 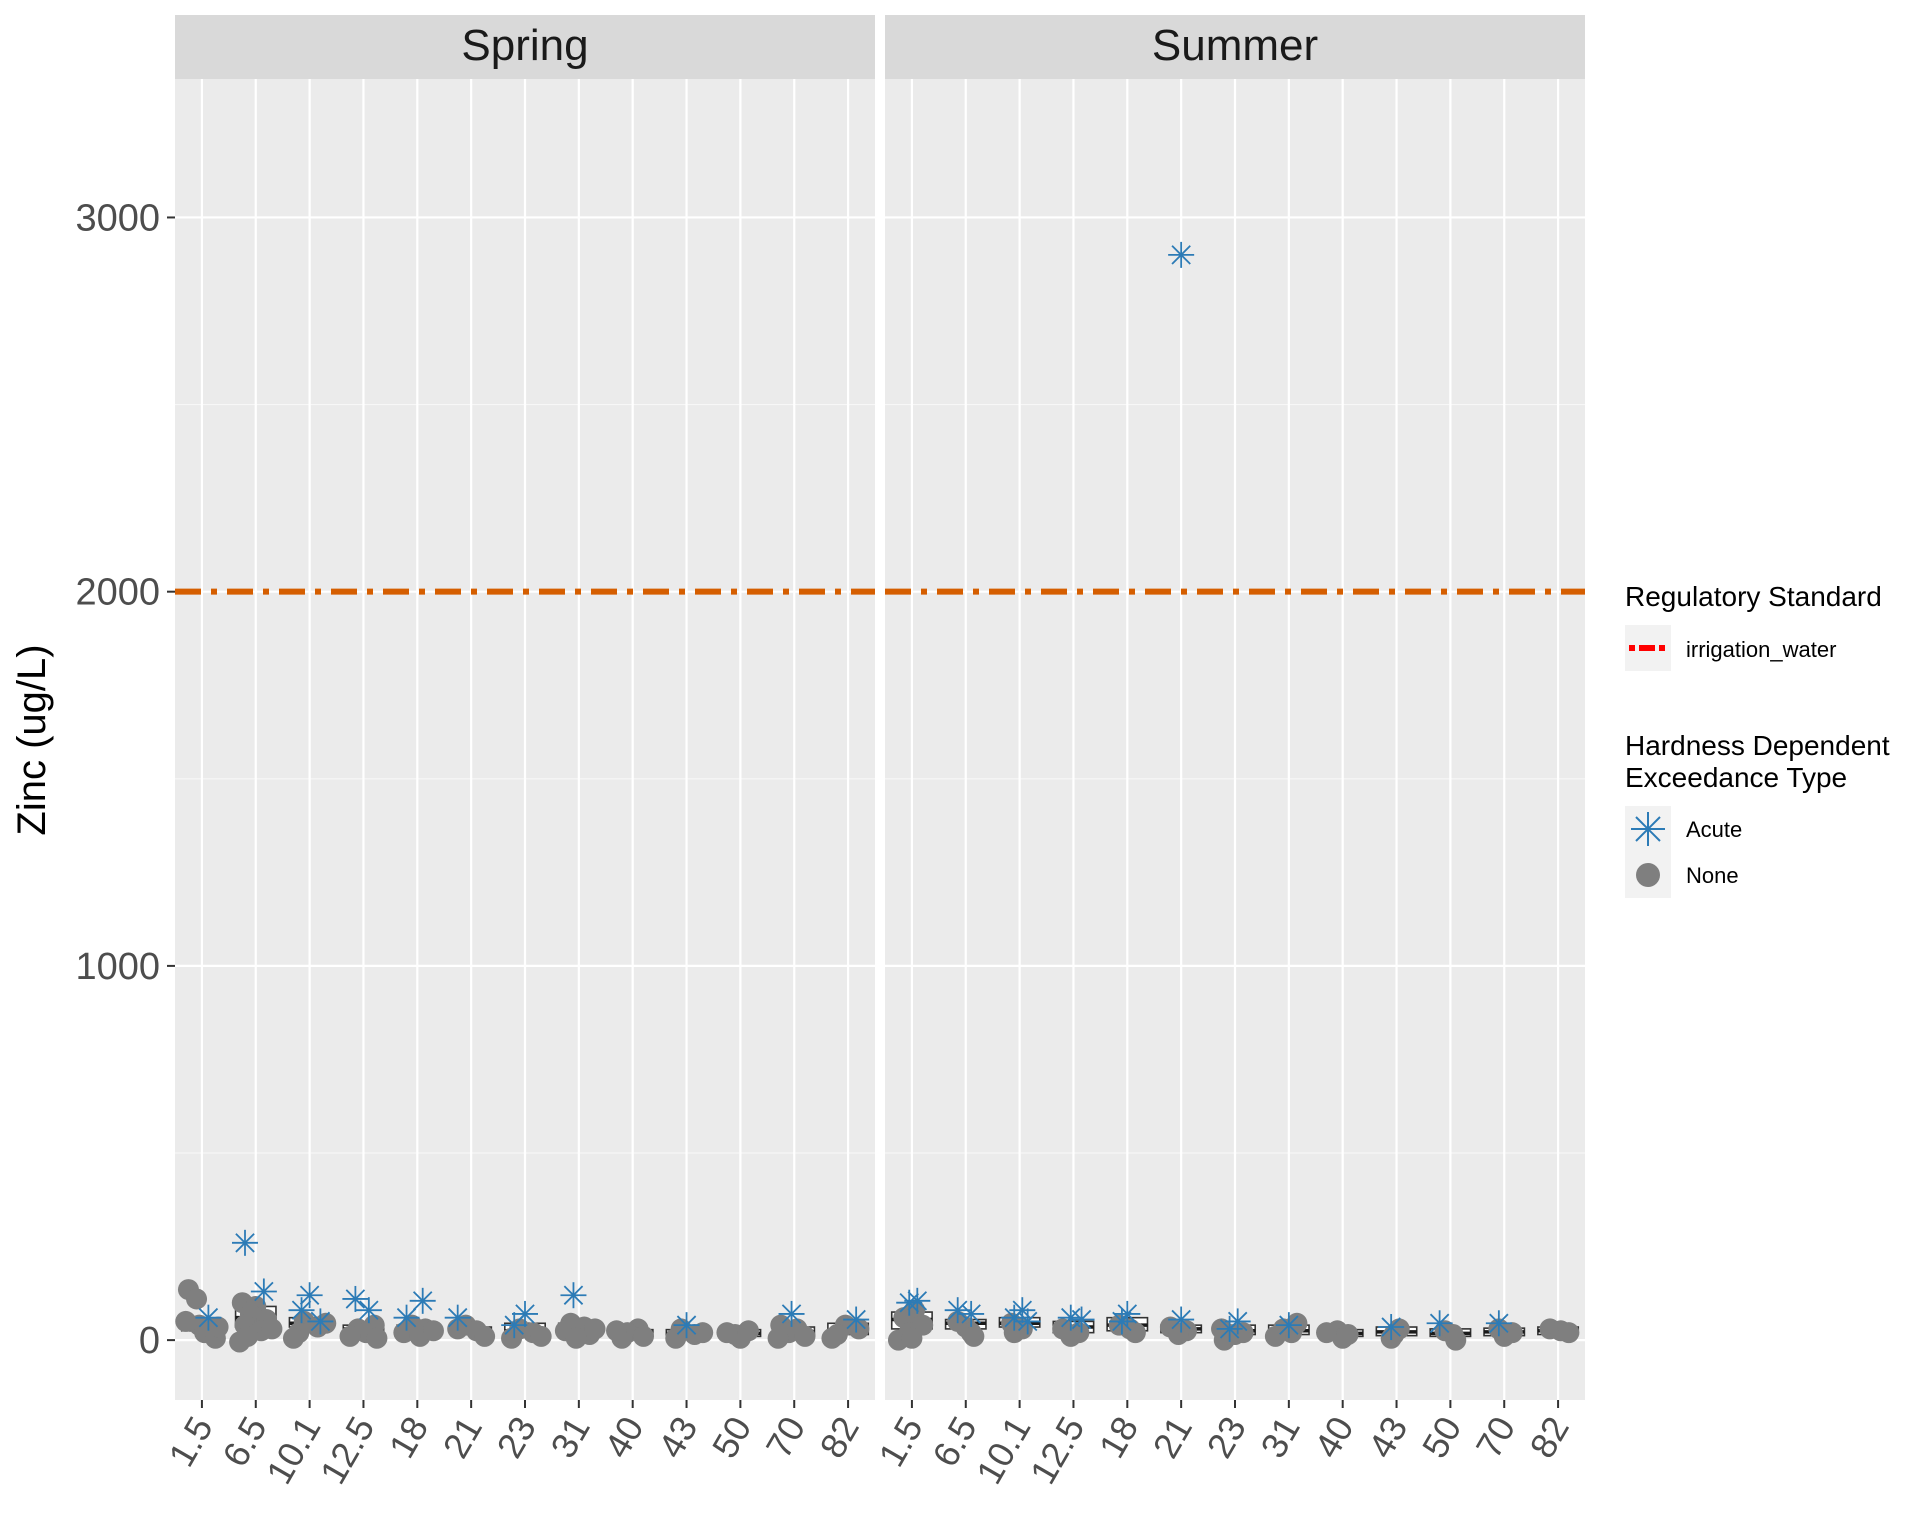 What do you see at coordinates (117, 218) in the screenshot?
I see `y-tick-label: 3000` at bounding box center [117, 218].